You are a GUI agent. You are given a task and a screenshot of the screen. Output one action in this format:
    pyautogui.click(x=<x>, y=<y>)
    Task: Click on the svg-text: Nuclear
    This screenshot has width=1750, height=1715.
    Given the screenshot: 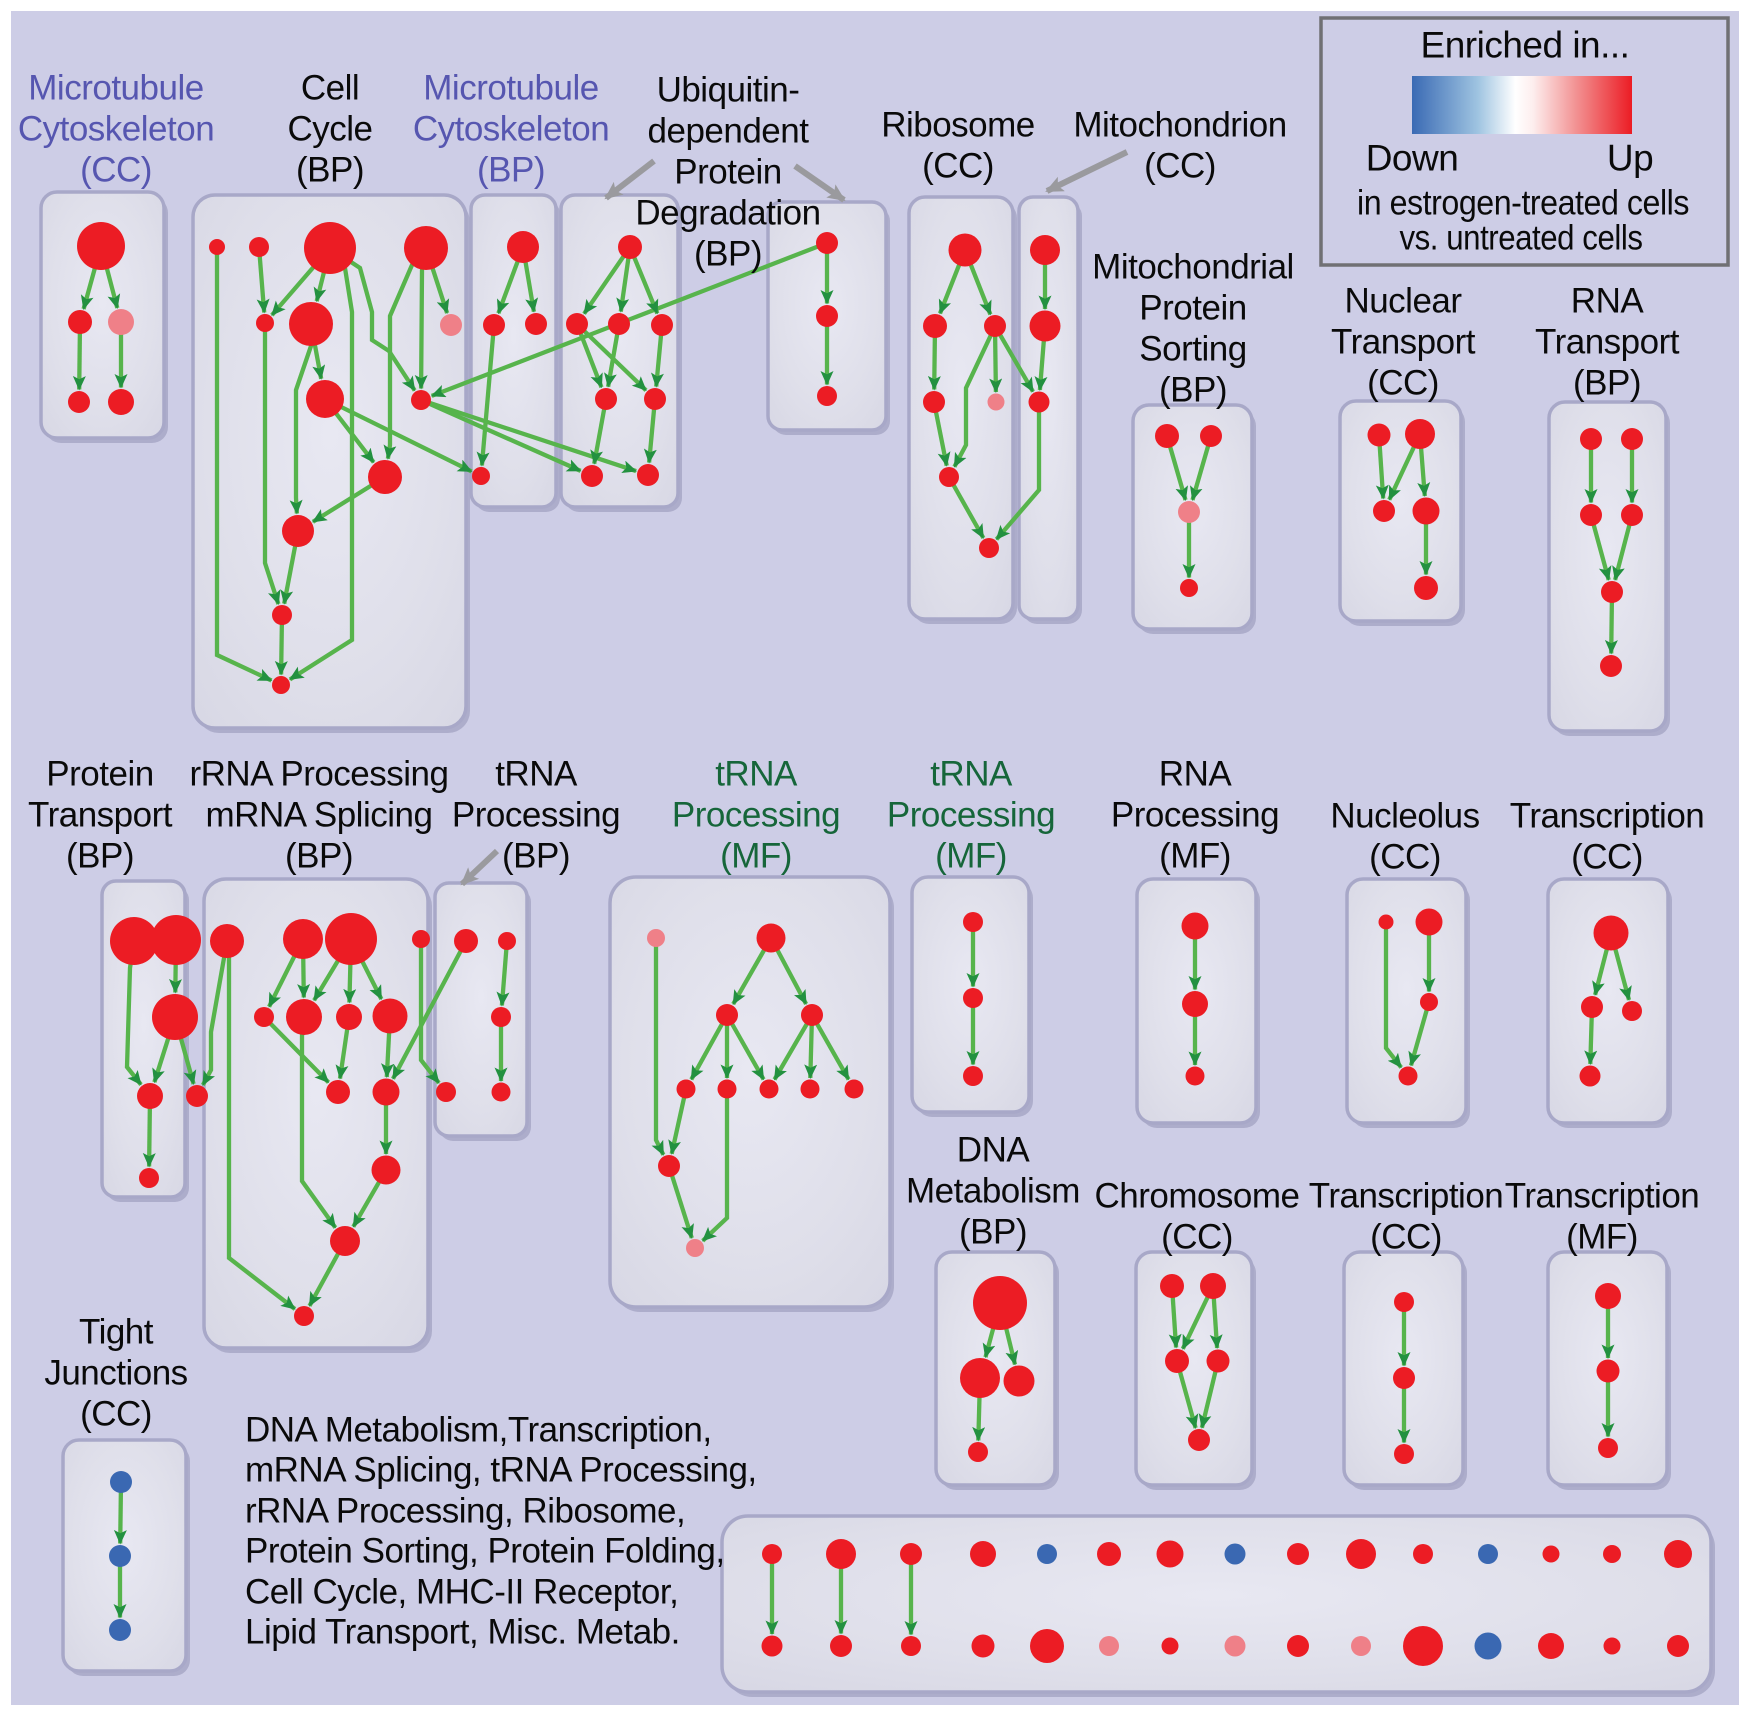 What is the action you would take?
    pyautogui.click(x=1403, y=301)
    